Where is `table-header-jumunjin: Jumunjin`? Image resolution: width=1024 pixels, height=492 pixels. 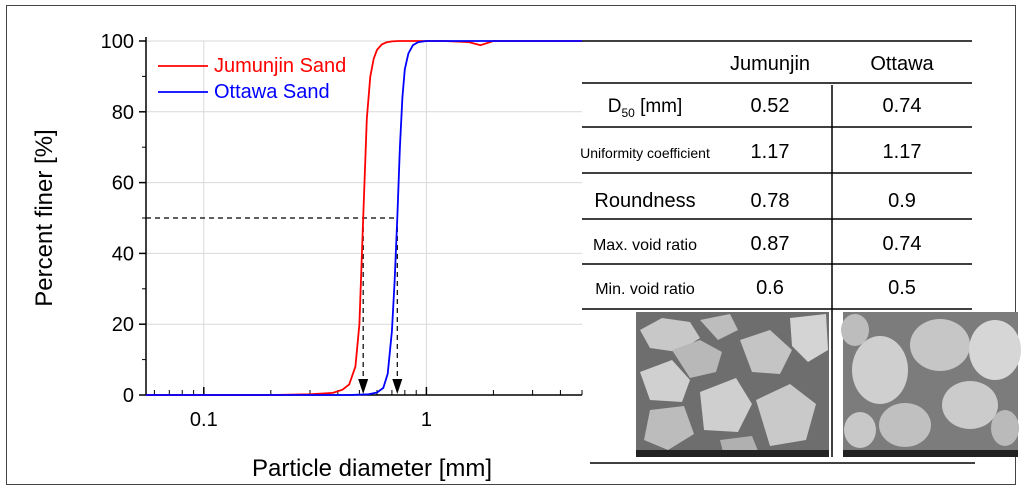 table-header-jumunjin: Jumunjin is located at coordinates (770, 64).